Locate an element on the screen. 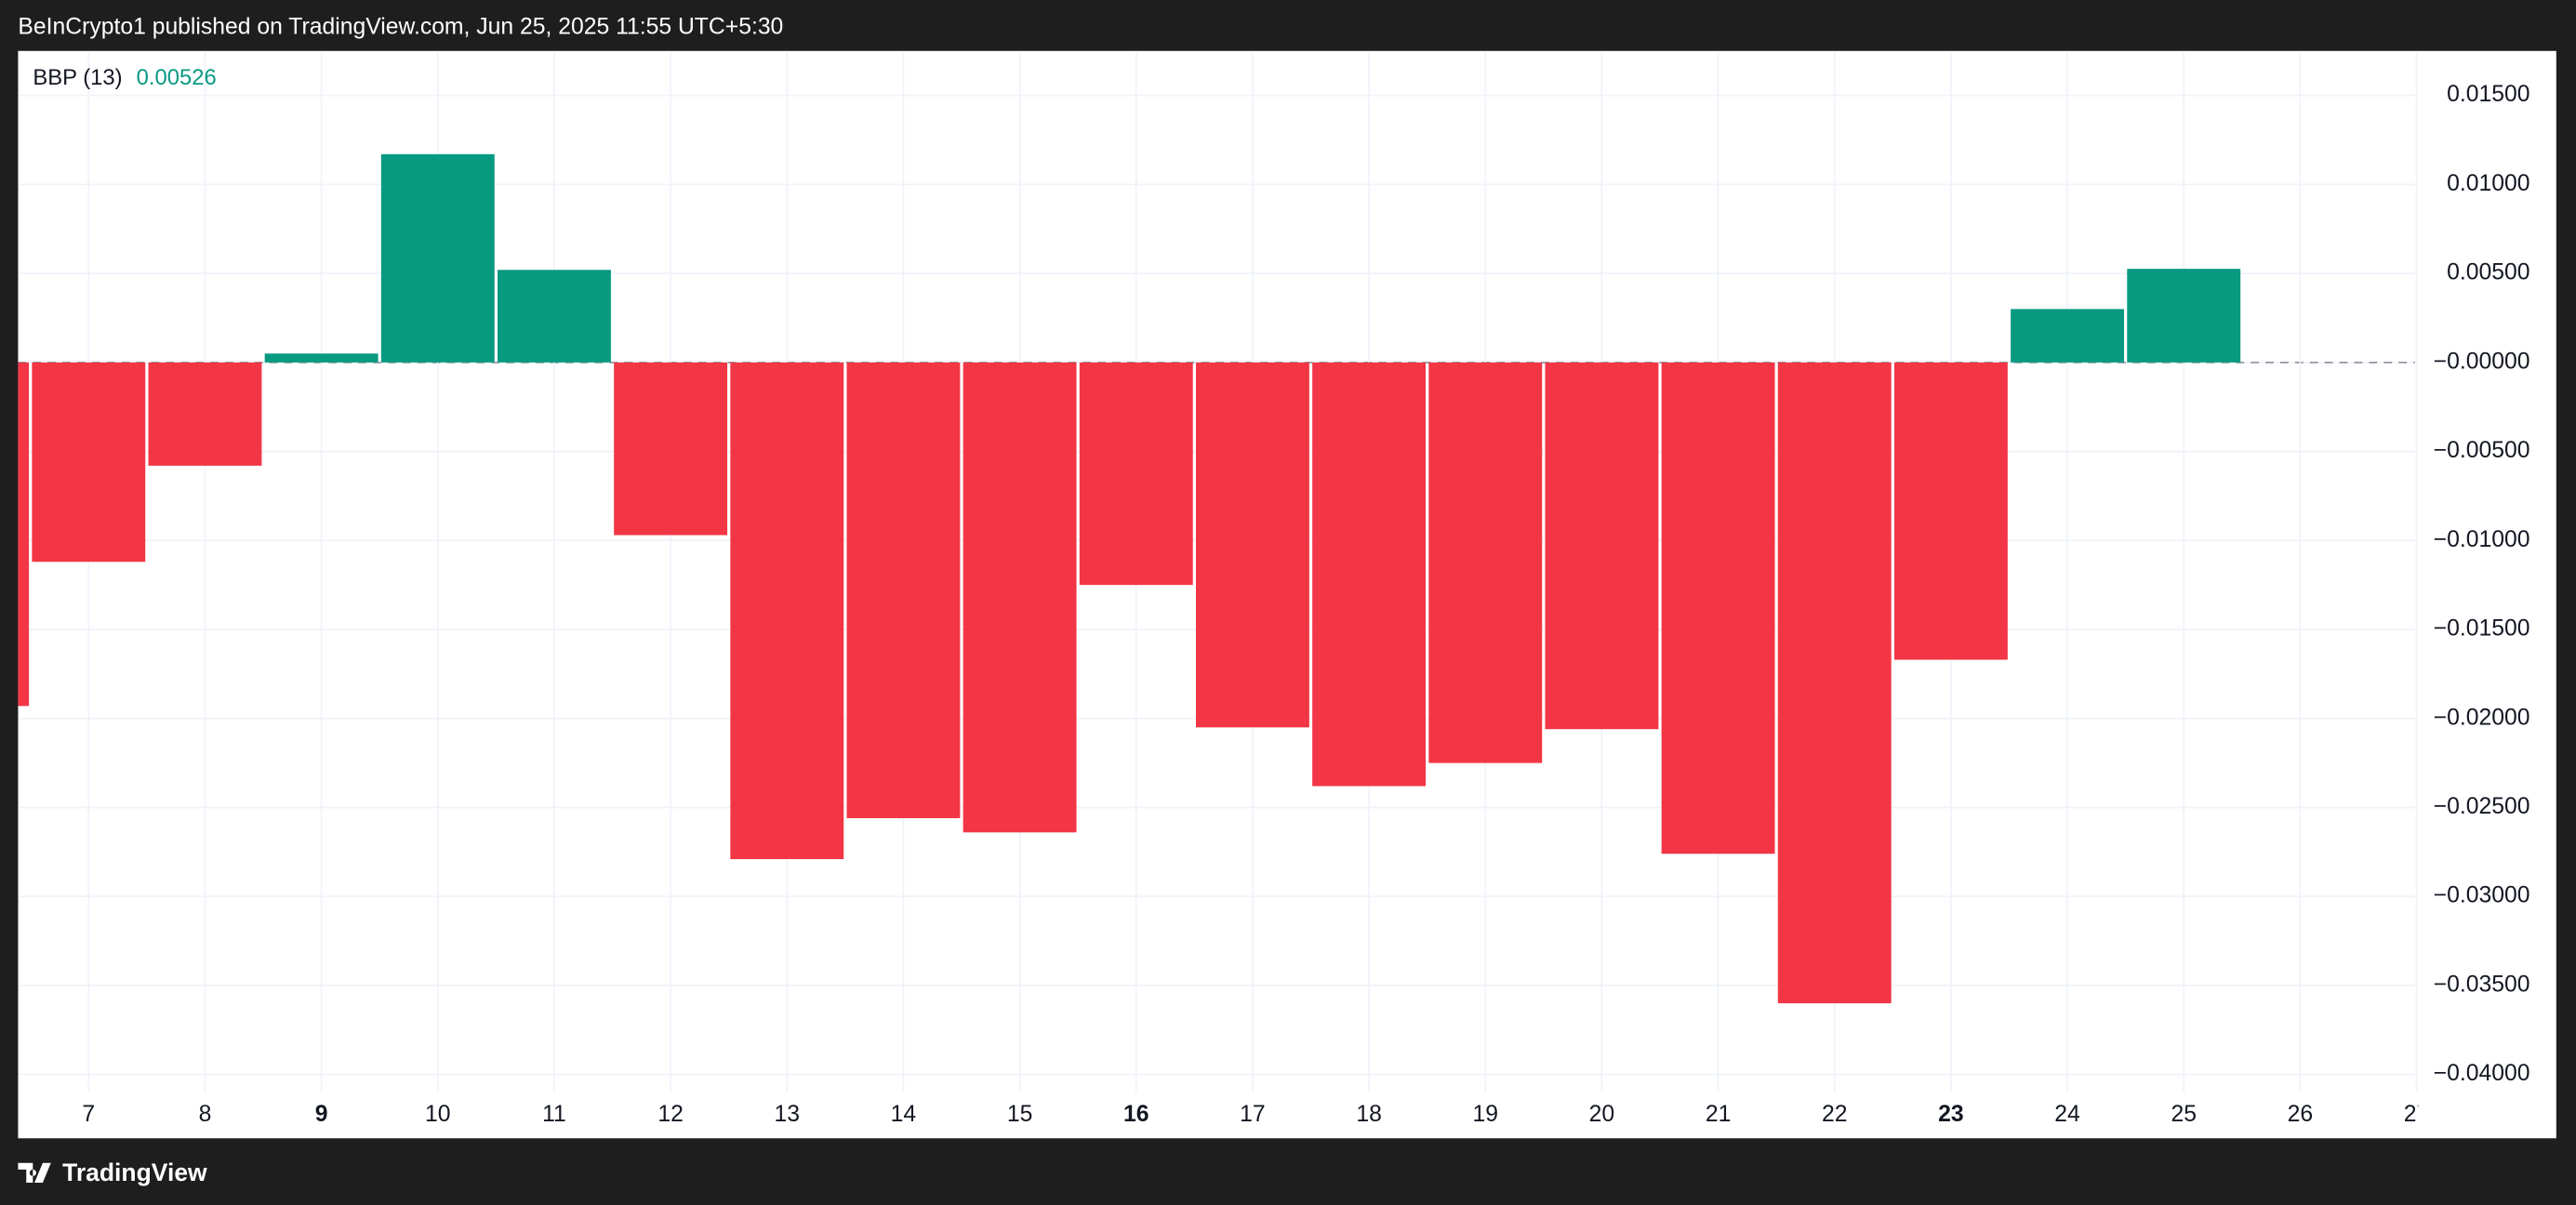 The image size is (2576, 1205). y-tick-label: 0.01500 is located at coordinates (2488, 94).